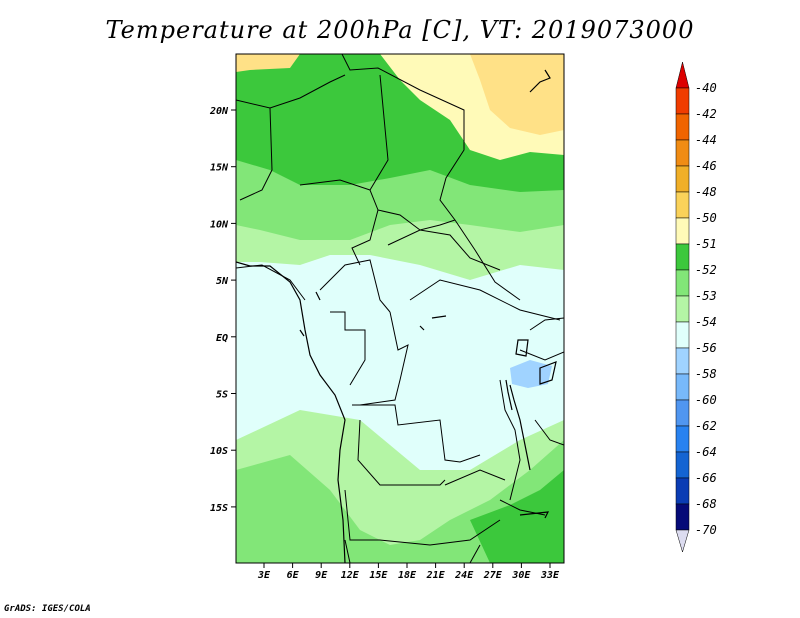 The height and width of the screenshot is (618, 800). I want to click on lat-tick-label: 10N, so click(219, 224).